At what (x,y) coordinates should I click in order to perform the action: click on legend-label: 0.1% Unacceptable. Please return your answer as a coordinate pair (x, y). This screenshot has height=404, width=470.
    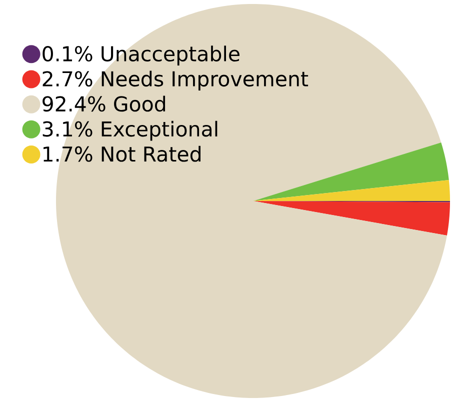
    Looking at the image, I should click on (141, 56).